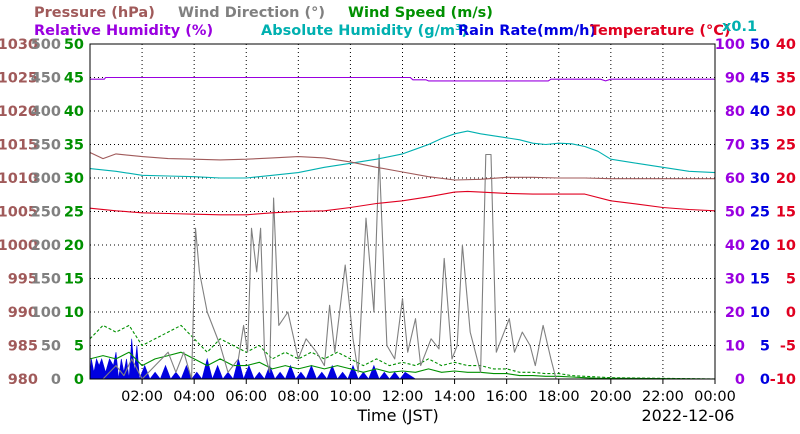 This screenshot has height=434, width=800. Describe the element at coordinates (786, 79) in the screenshot. I see `right-axis-tick-temperature: 35` at that location.